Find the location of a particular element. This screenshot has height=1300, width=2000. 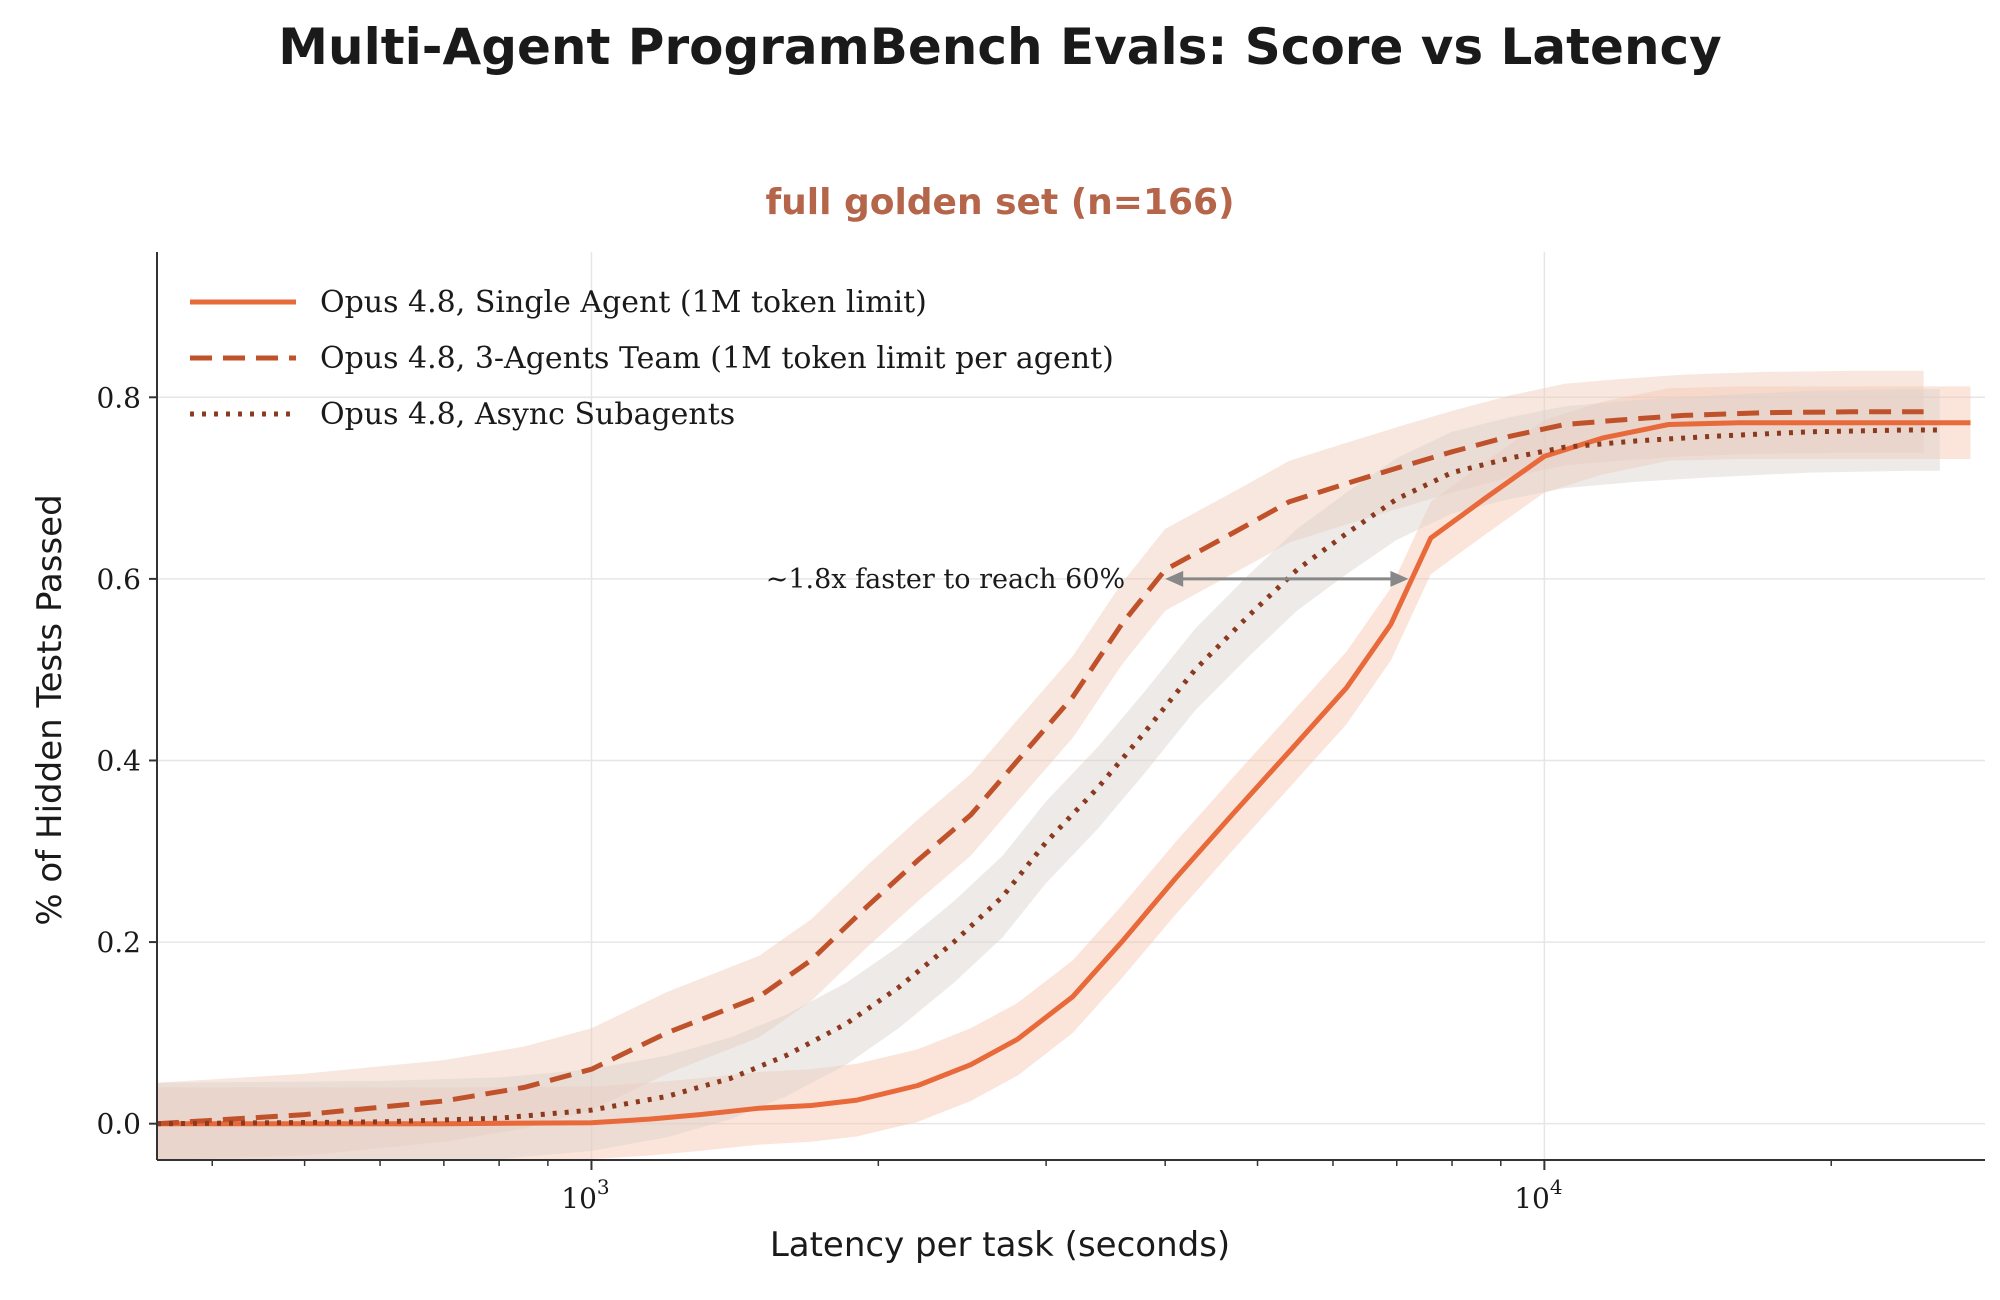

x-axis-label: Latency per task (seconds) is located at coordinates (1000, 1245).